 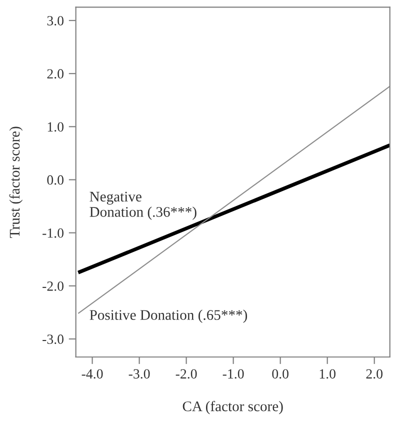 What do you see at coordinates (55, 74) in the screenshot?
I see `y-tick-label: 2.0` at bounding box center [55, 74].